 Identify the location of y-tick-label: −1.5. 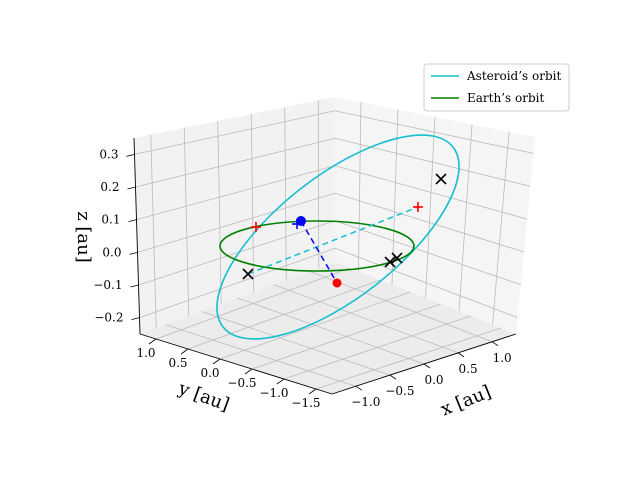
(305, 403).